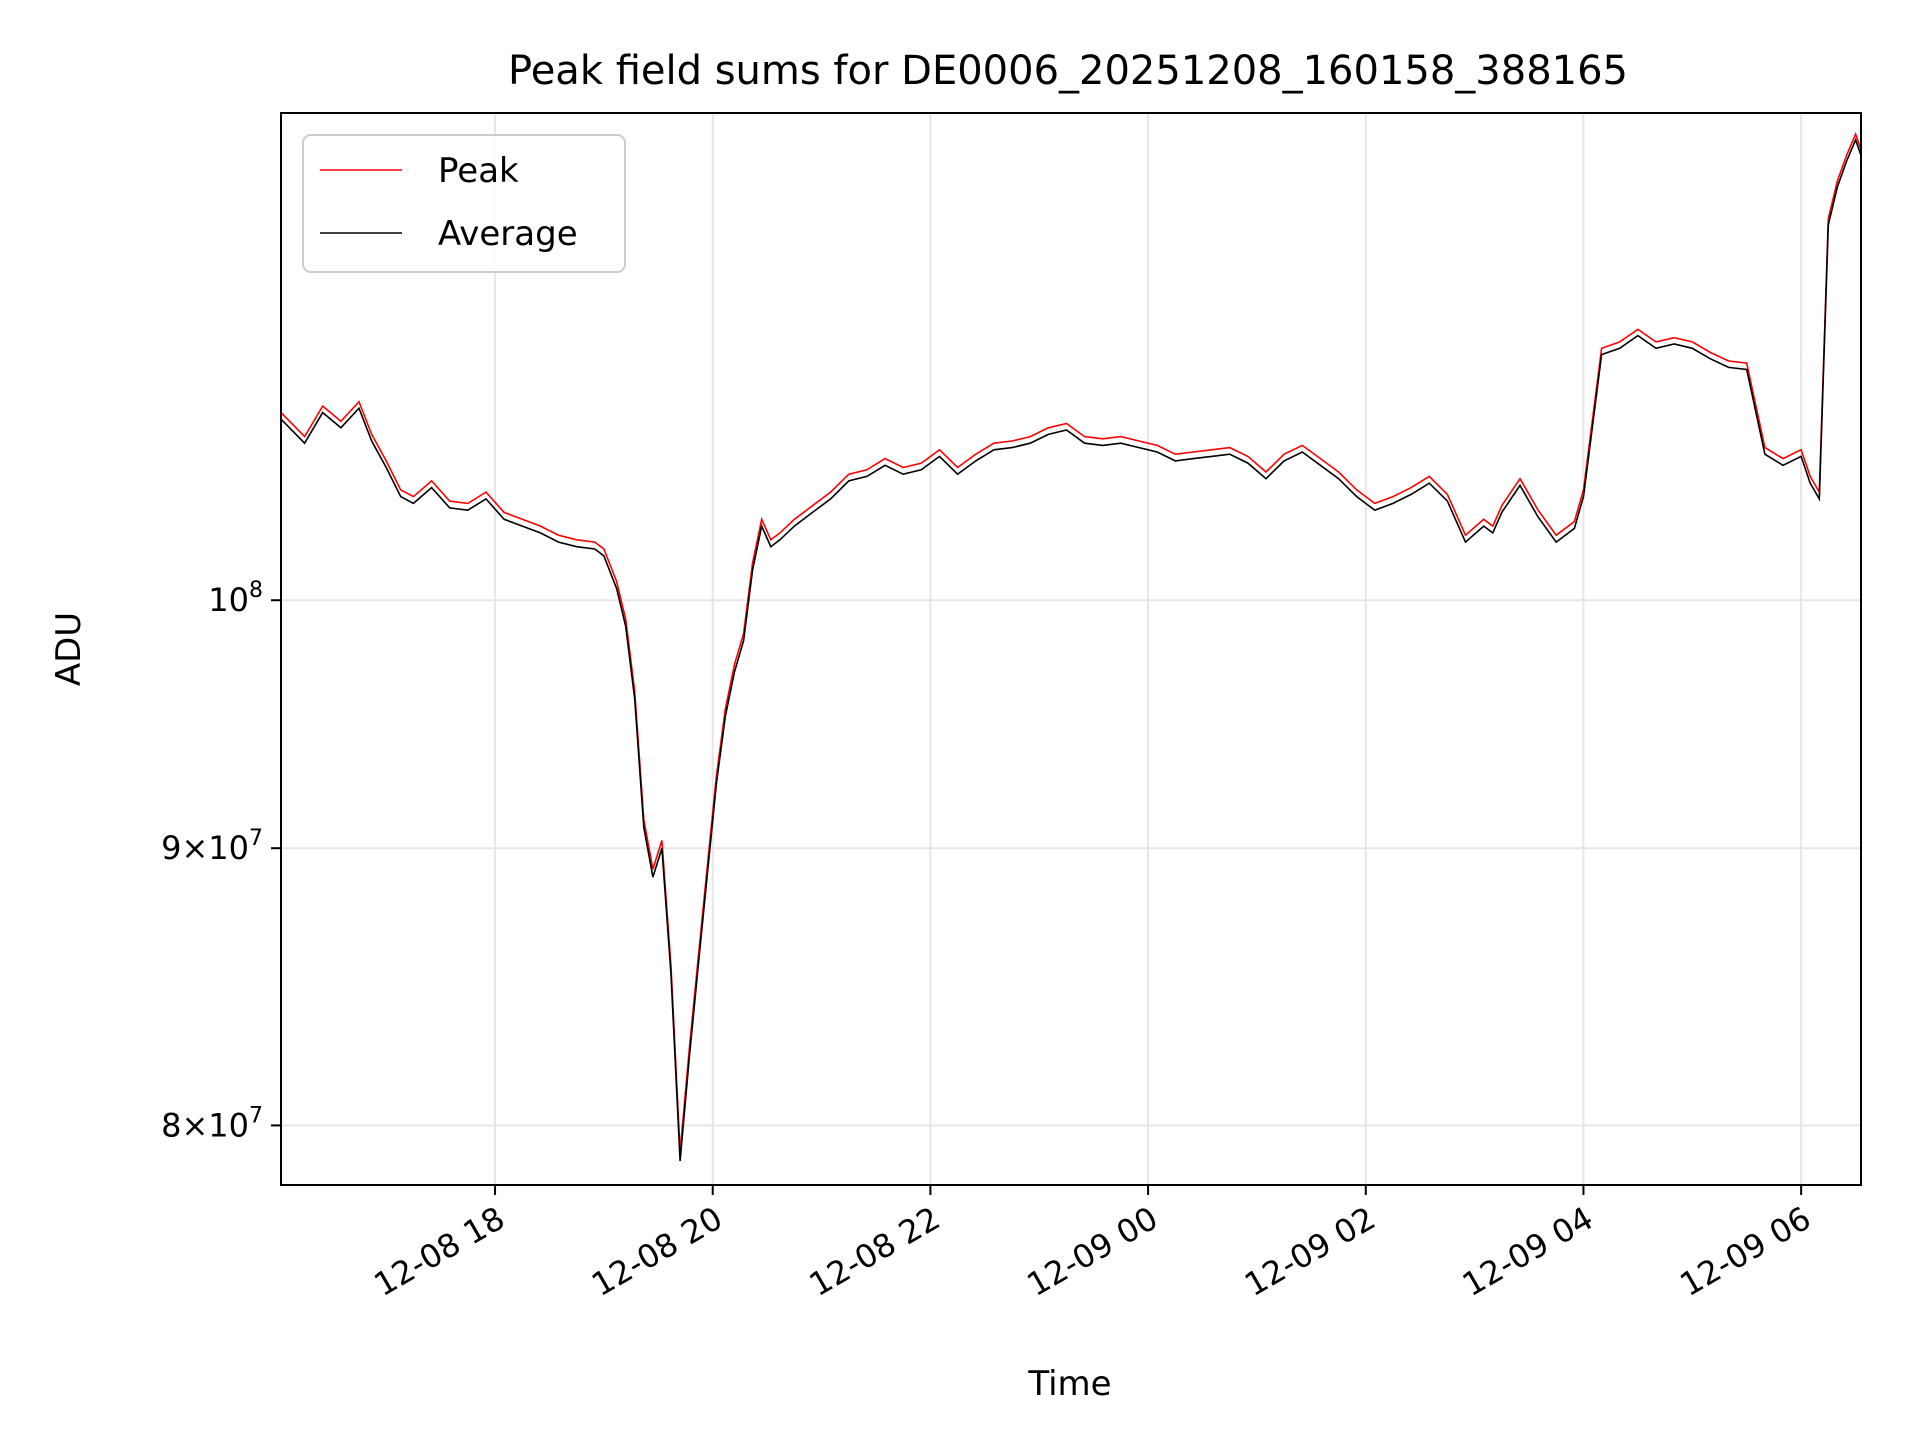 This screenshot has height=1440, width=1920. I want to click on y-tick-label: 9×107, so click(212, 846).